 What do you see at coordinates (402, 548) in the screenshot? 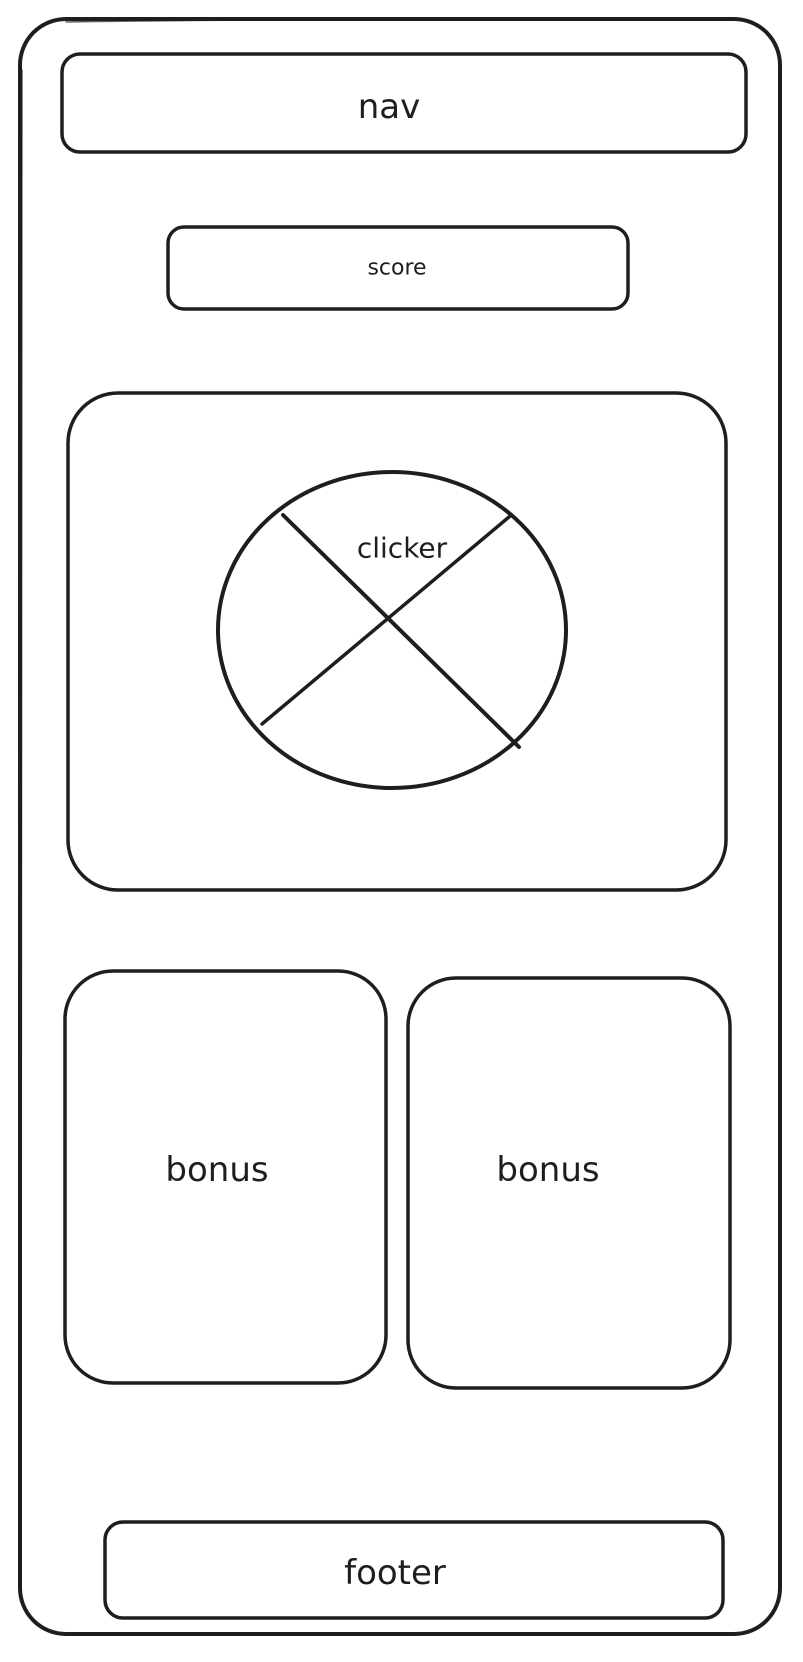
I see `clicker-label: clicker` at bounding box center [402, 548].